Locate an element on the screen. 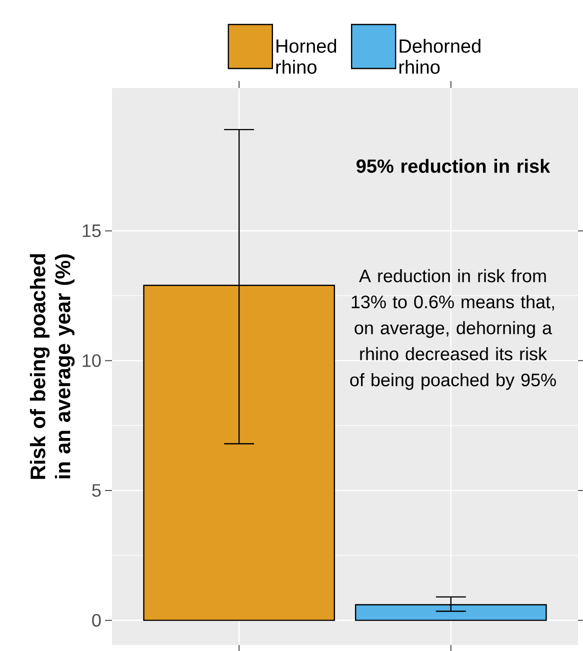 This screenshot has height=651, width=583. legend-label: Horned rhino is located at coordinates (306, 56).